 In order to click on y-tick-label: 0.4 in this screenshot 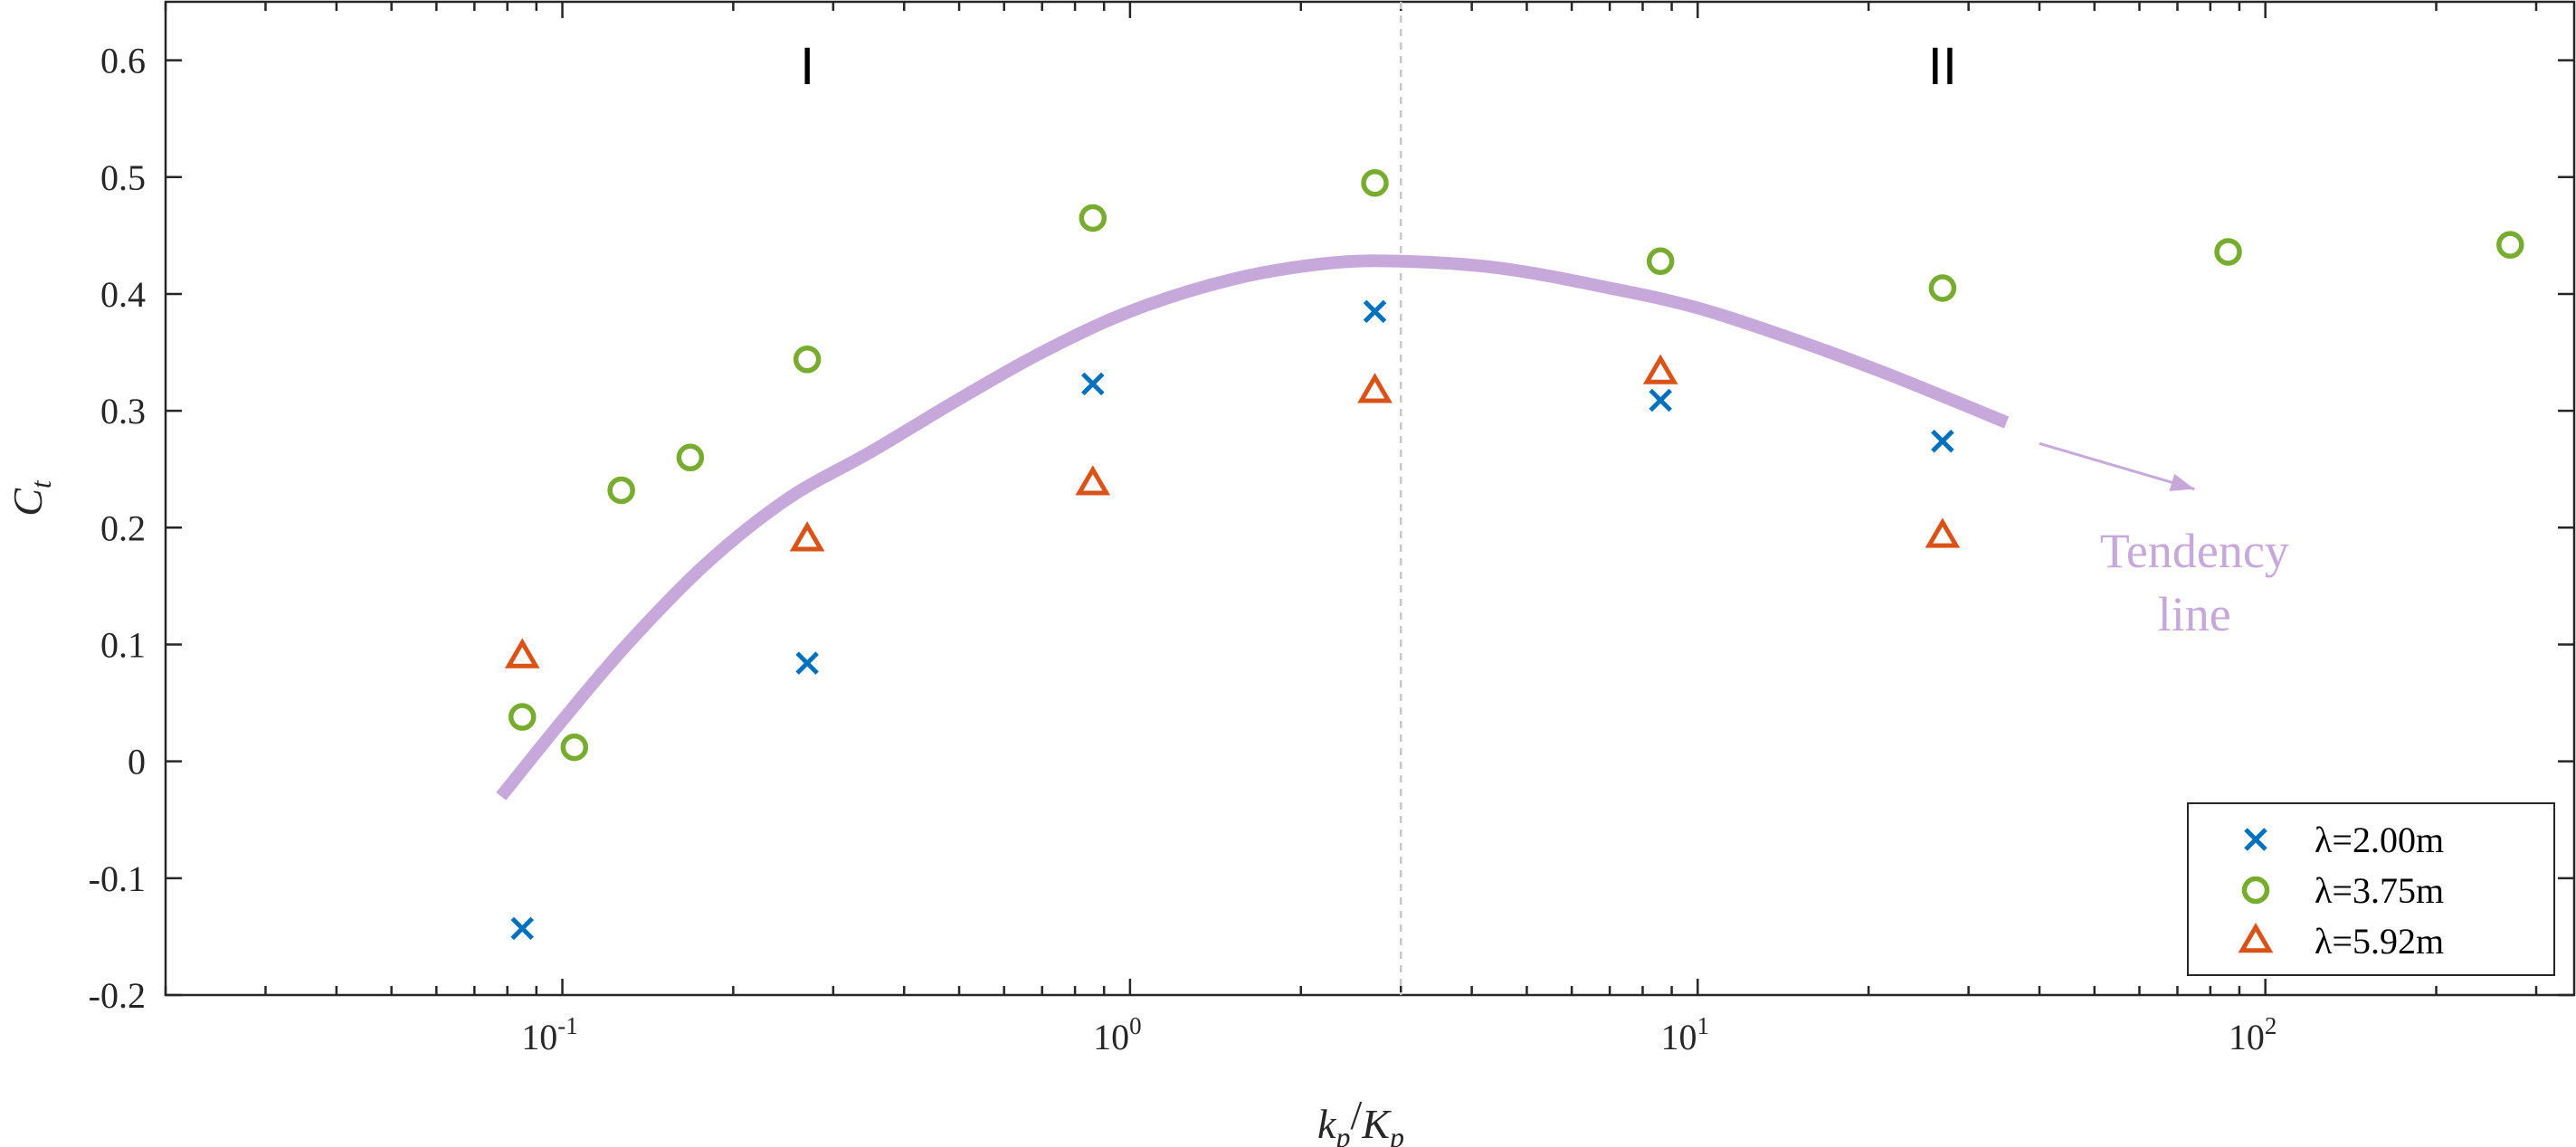, I will do `click(123, 295)`.